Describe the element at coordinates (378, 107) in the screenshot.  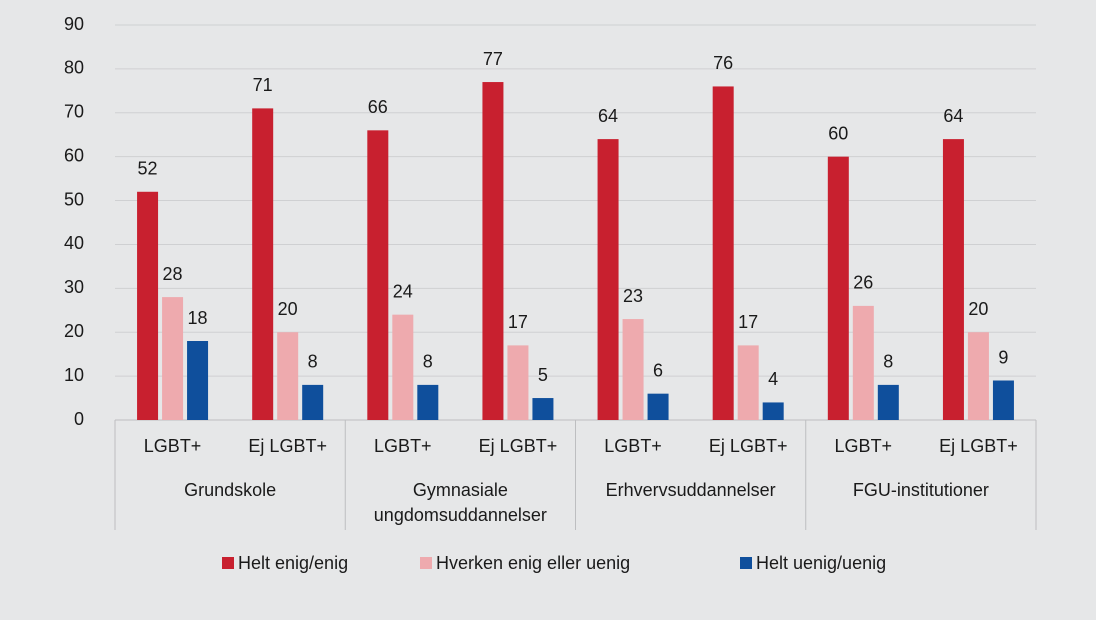
I see `value-label: 66` at that location.